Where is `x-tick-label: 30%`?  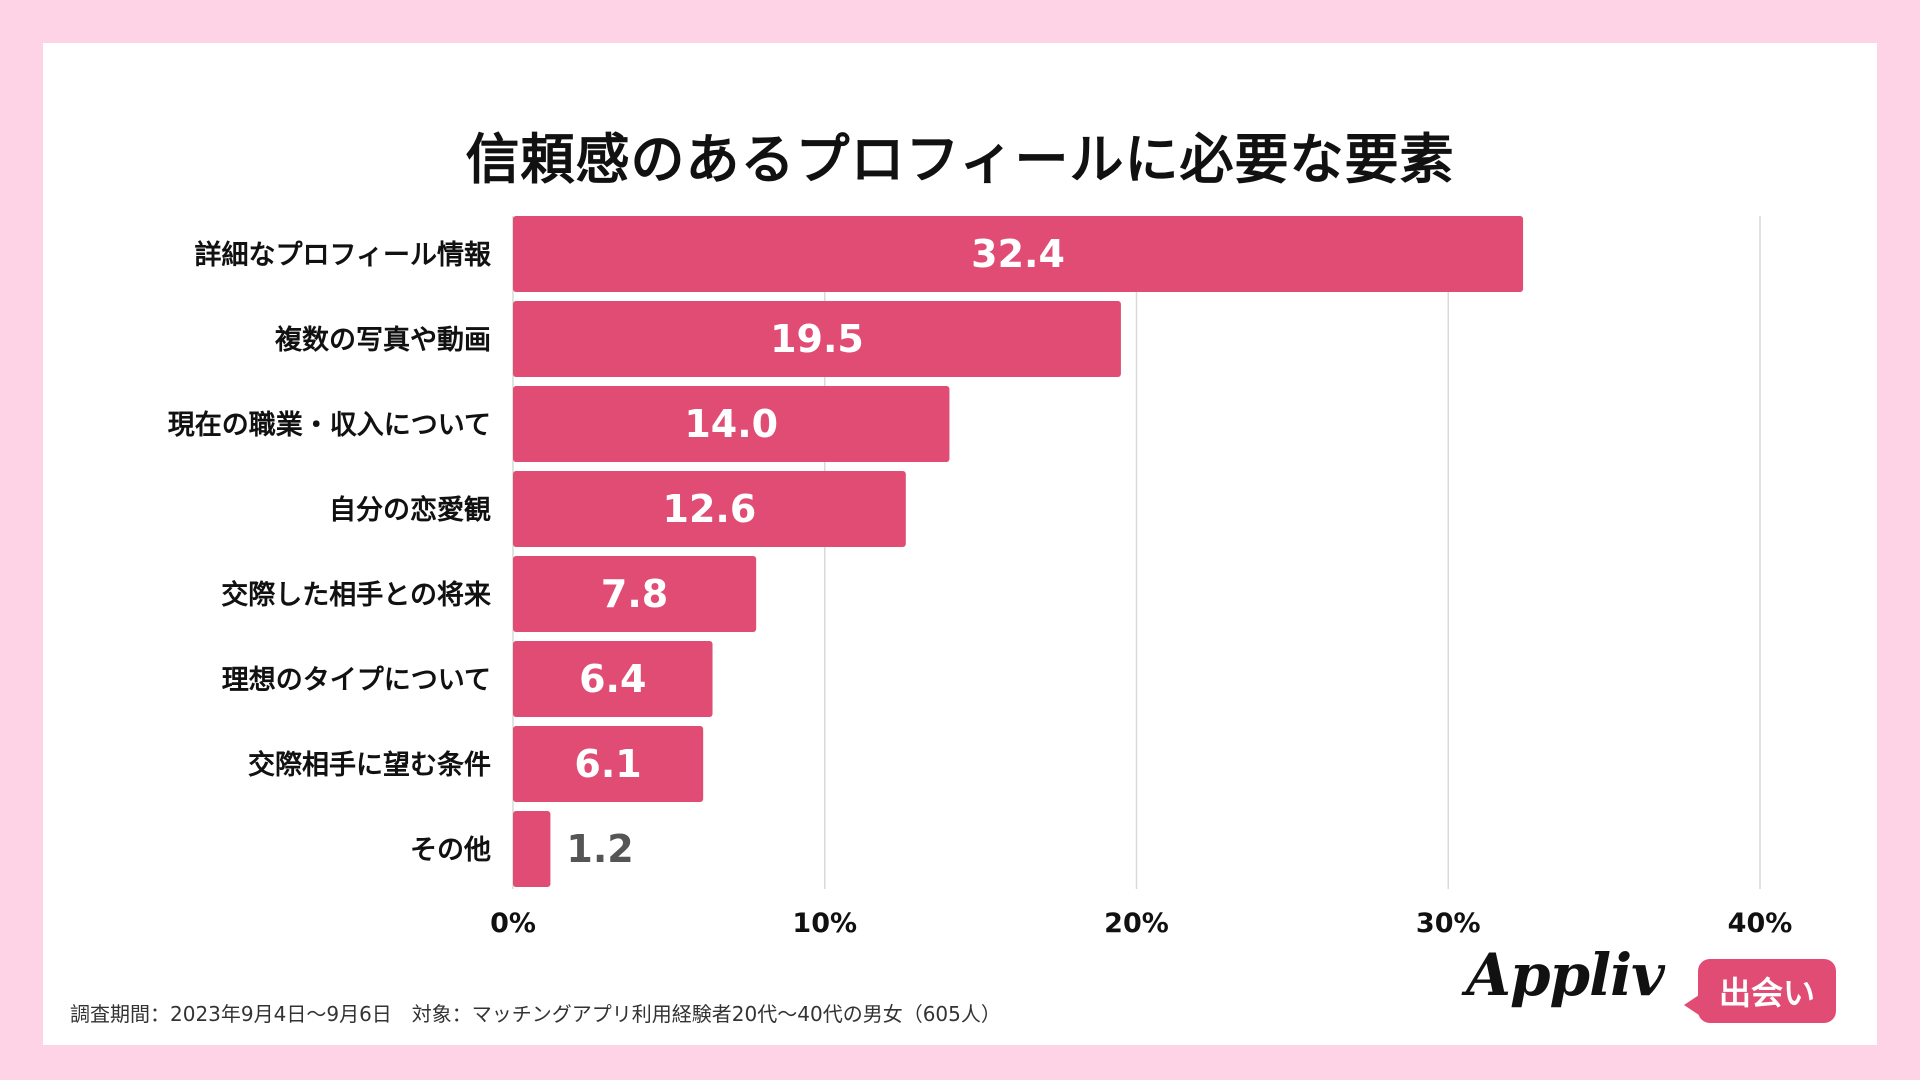 x-tick-label: 30% is located at coordinates (1448, 923).